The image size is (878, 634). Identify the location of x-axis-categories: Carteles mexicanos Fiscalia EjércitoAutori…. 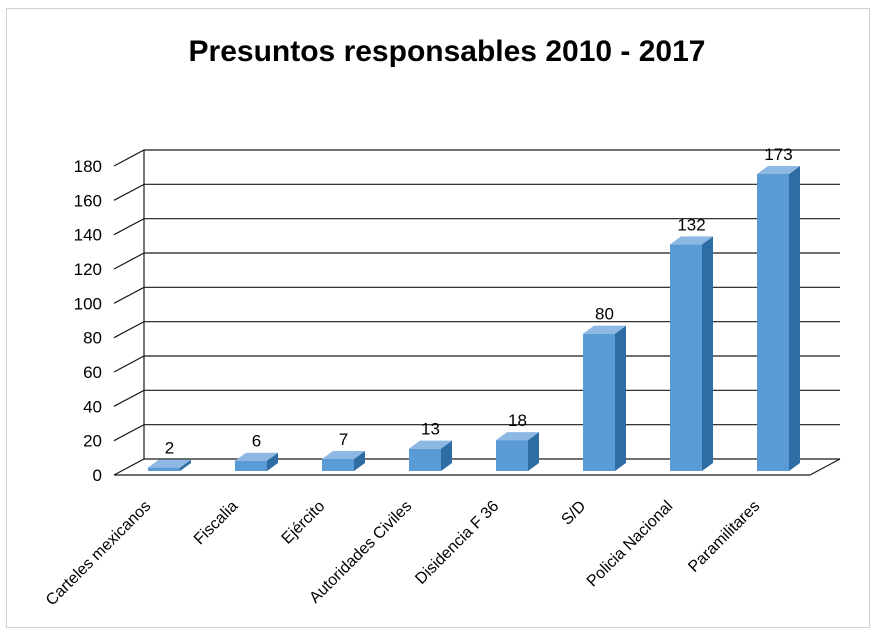
(403, 553).